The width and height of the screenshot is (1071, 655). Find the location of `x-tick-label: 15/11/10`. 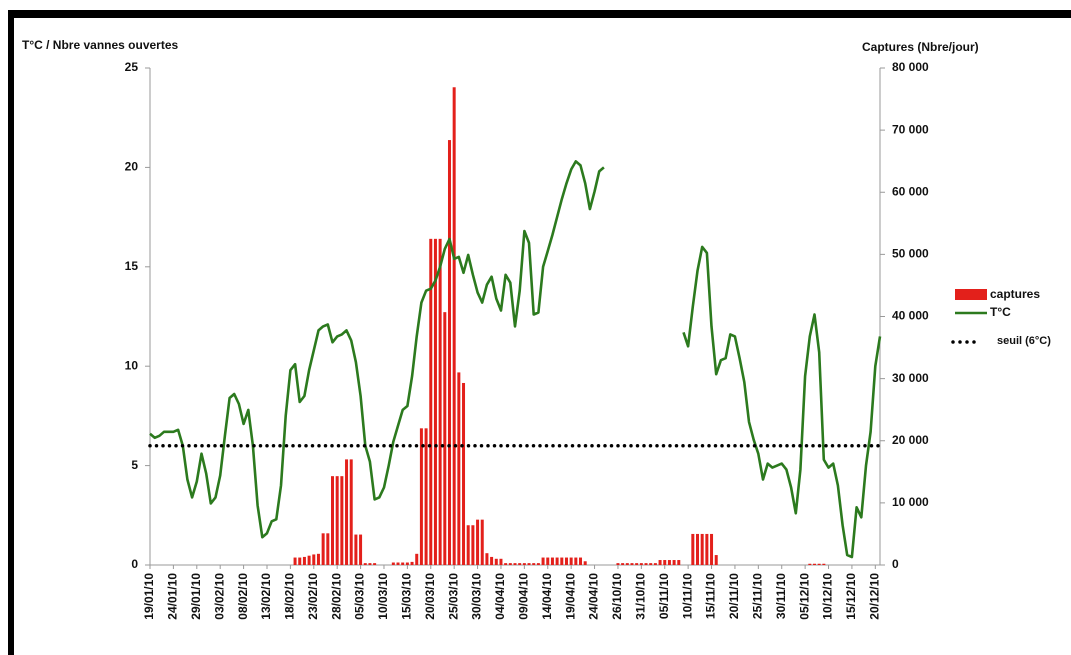

x-tick-label: 15/11/10 is located at coordinates (711, 596).